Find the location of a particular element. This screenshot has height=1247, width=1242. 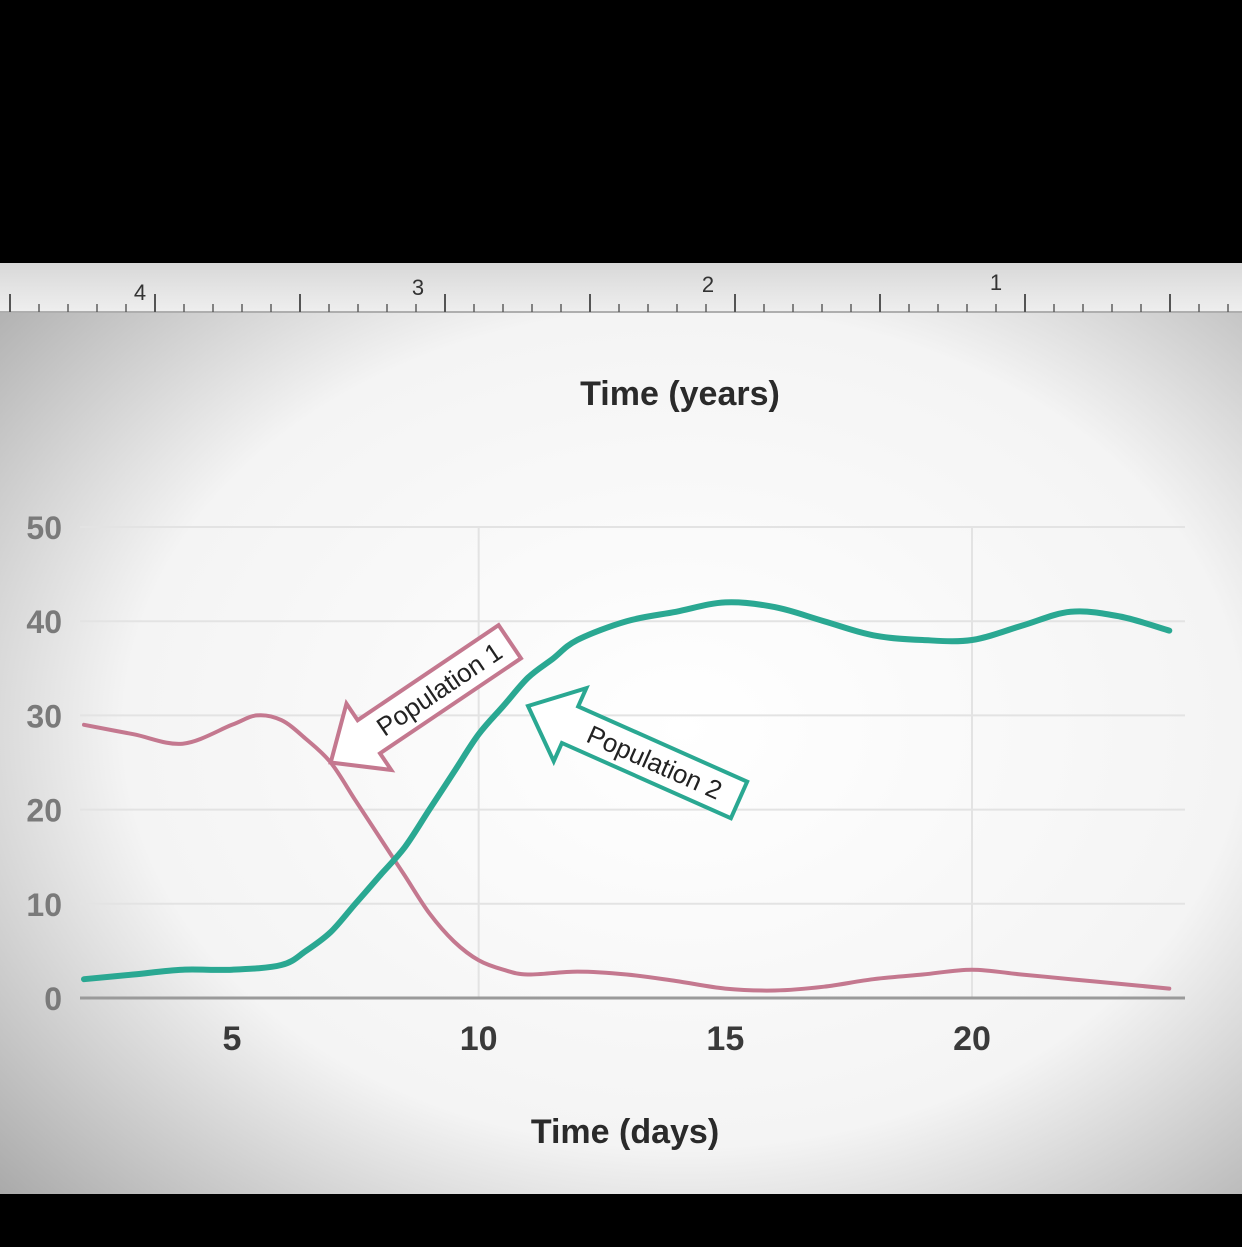

x-tick-label: 15 is located at coordinates (725, 1039).